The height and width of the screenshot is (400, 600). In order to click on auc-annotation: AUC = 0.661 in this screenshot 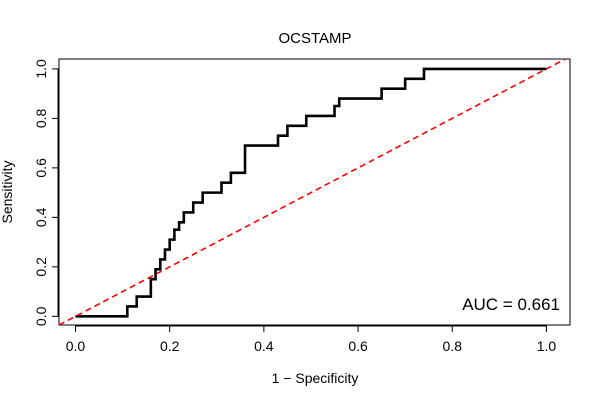, I will do `click(511, 304)`.